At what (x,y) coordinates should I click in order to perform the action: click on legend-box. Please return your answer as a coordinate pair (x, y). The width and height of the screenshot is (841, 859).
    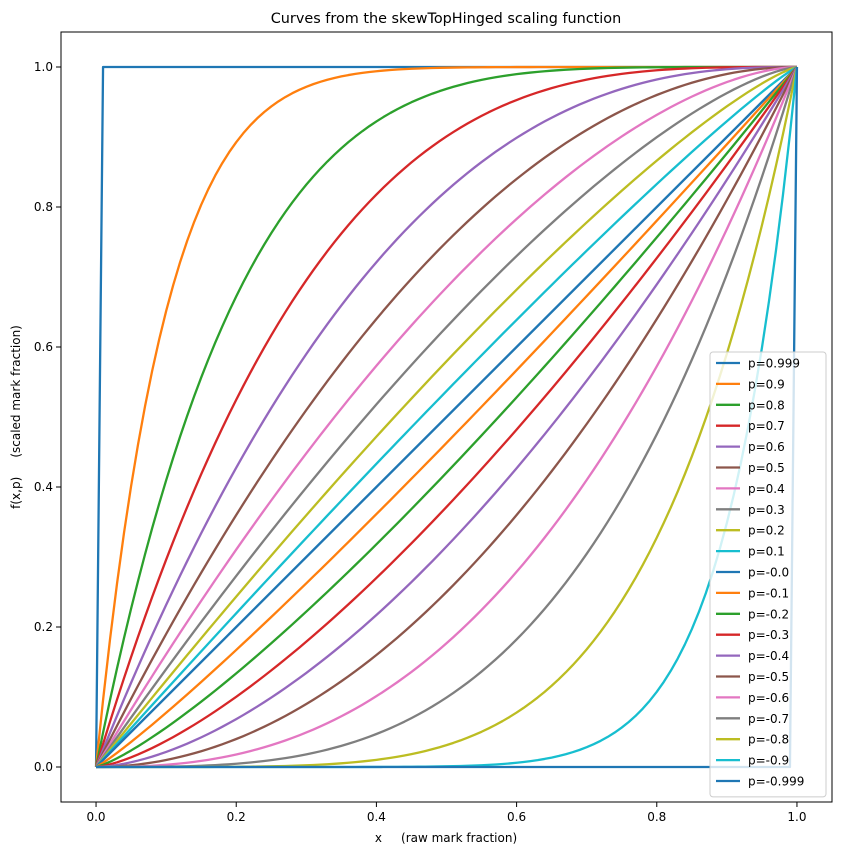
    Looking at the image, I should click on (768, 574).